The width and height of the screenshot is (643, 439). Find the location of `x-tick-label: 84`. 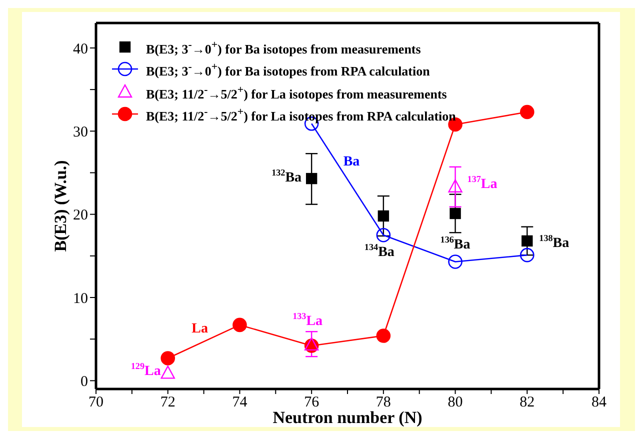

x-tick-label: 84 is located at coordinates (599, 402).